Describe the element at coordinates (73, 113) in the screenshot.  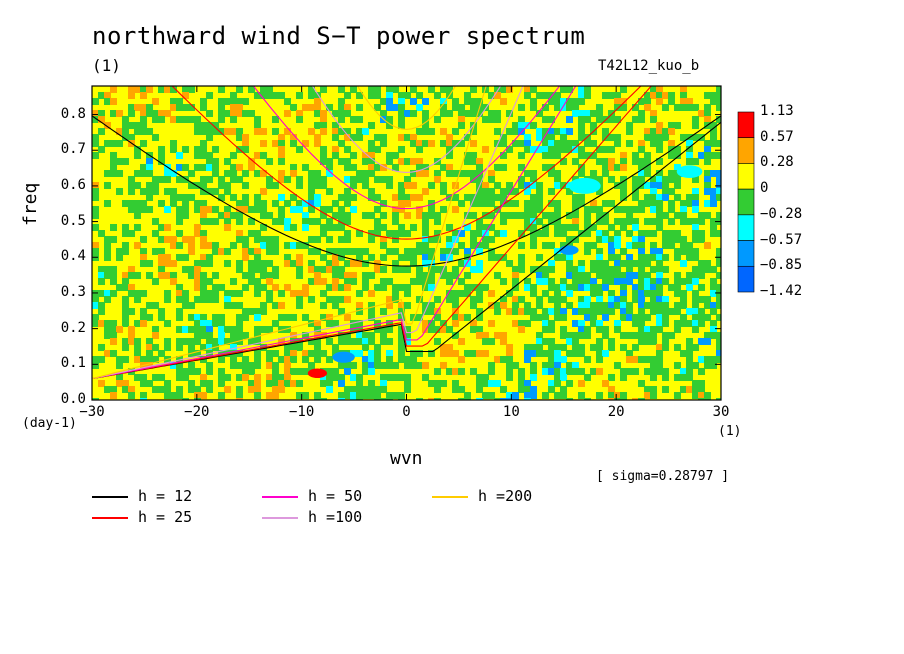
I see `y-tick-label: 0.8` at that location.